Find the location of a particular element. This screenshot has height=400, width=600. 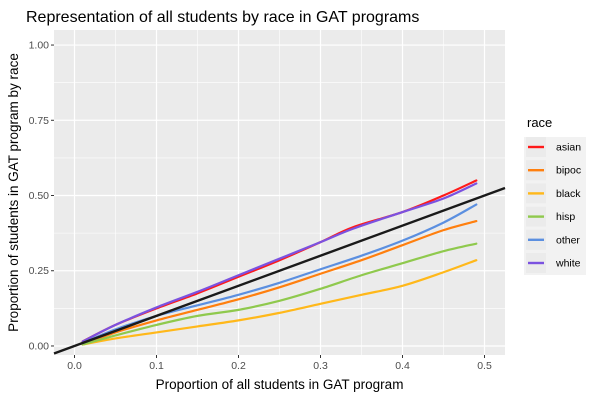

x-axis-ticks: 0.0 0.1 0.2 0.3 0.4 0.5 is located at coordinates (279, 363).